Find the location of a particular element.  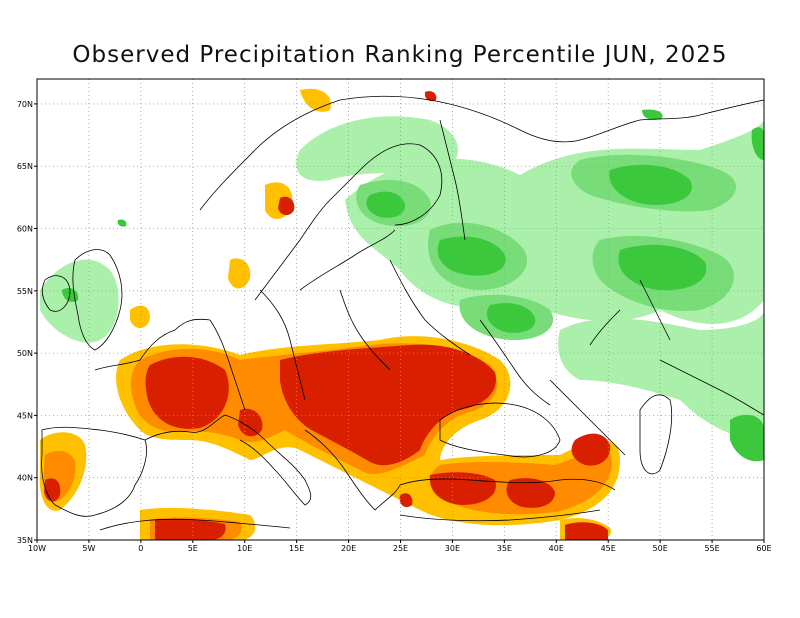

y-tick-label: 65N is located at coordinates (25, 166).